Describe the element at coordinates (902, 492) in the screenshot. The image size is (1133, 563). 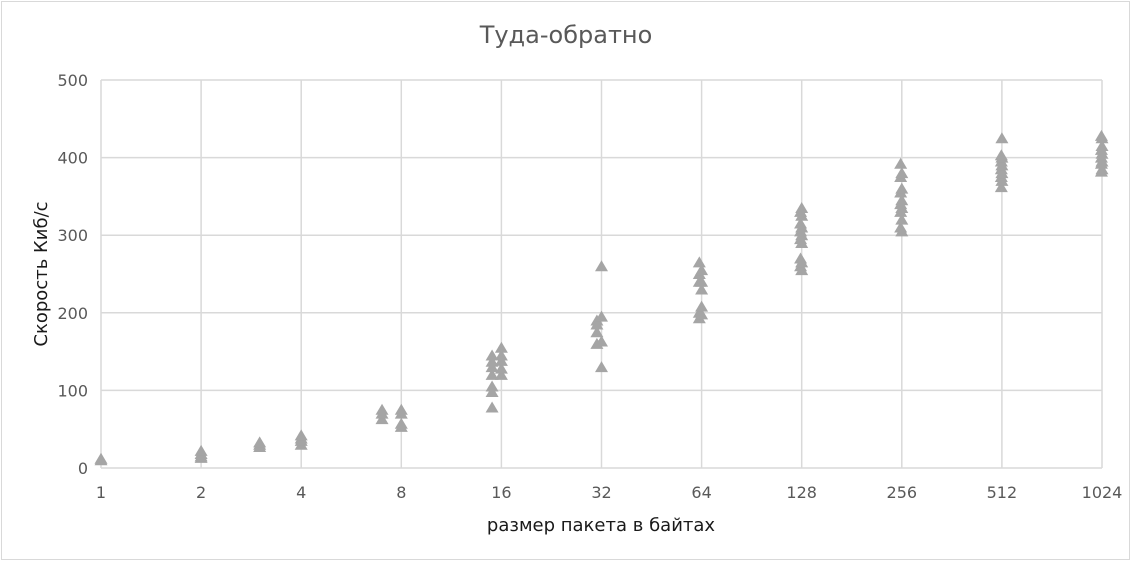
I see `x-tick-label: 256` at that location.